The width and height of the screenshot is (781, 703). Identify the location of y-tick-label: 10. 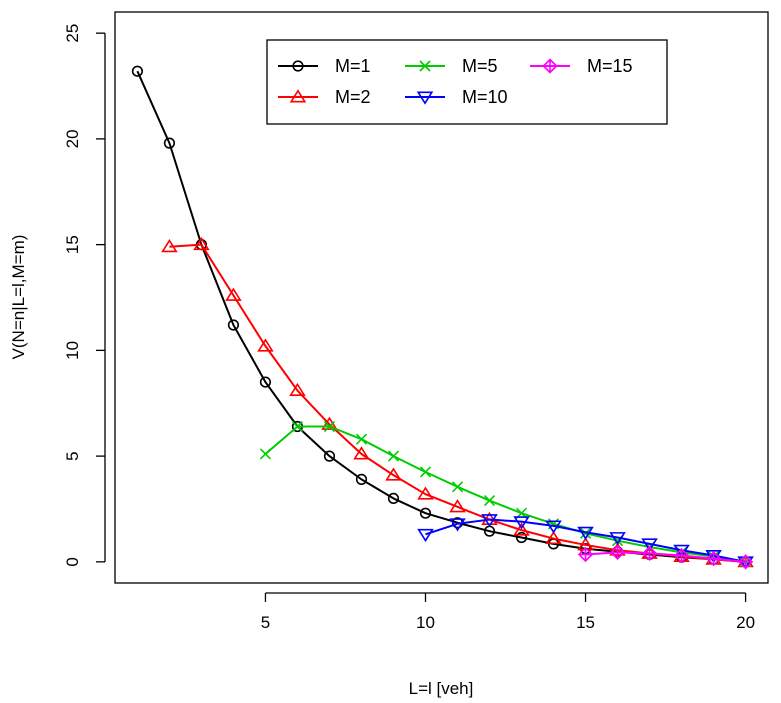
(72, 350).